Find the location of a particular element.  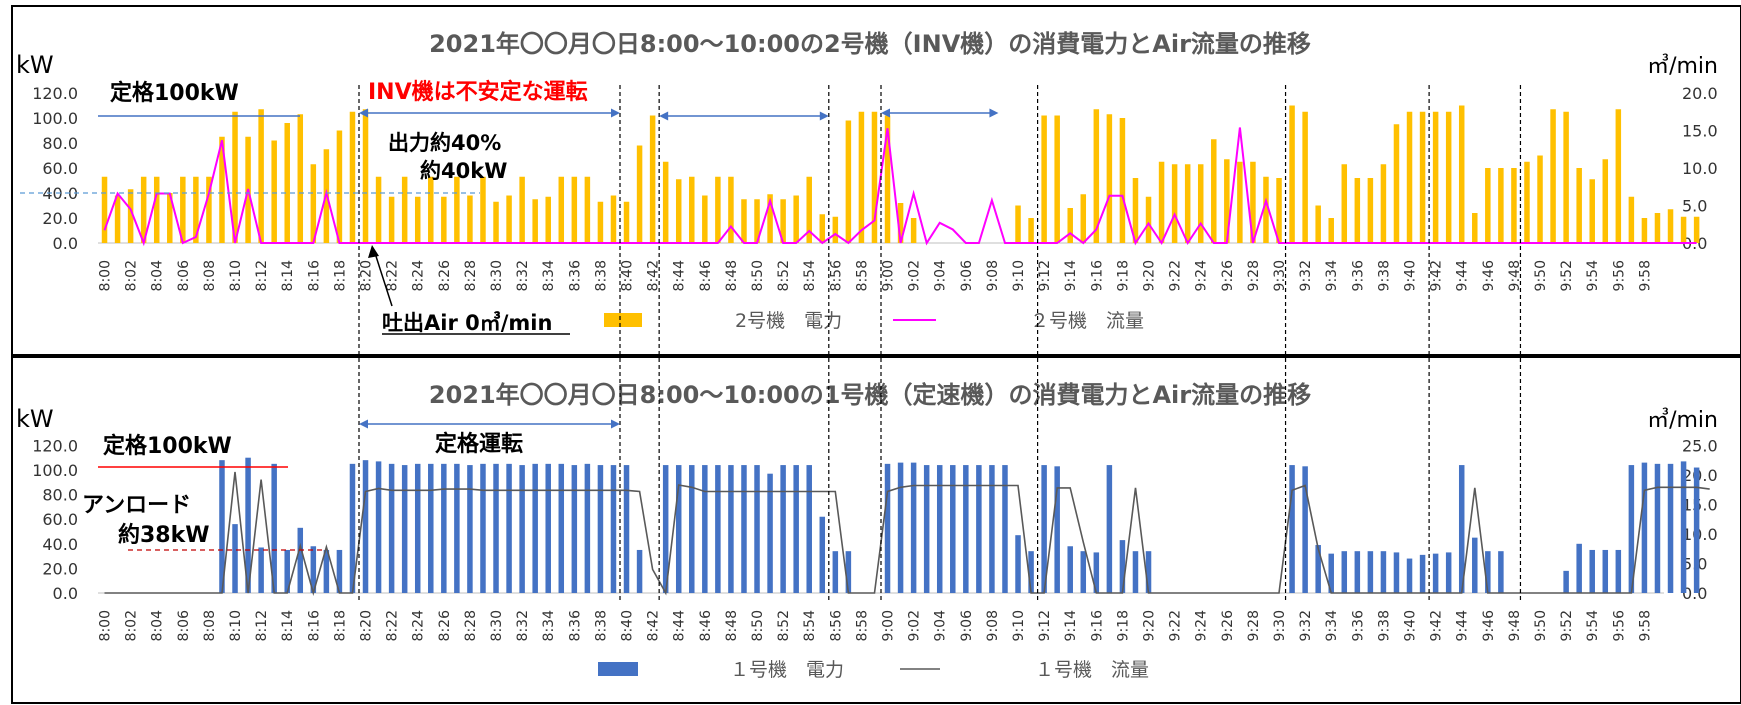

legend-label-line-fixed: １号機 流量 is located at coordinates (1092, 670).